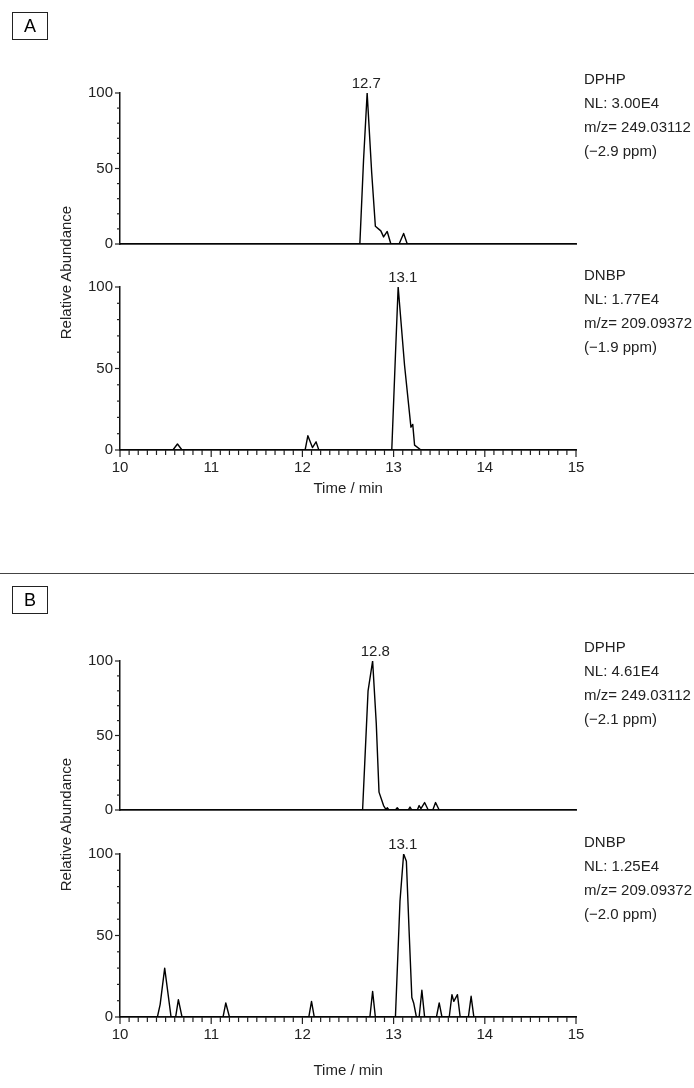  What do you see at coordinates (30, 26) in the screenshot?
I see `chart-title: A` at bounding box center [30, 26].